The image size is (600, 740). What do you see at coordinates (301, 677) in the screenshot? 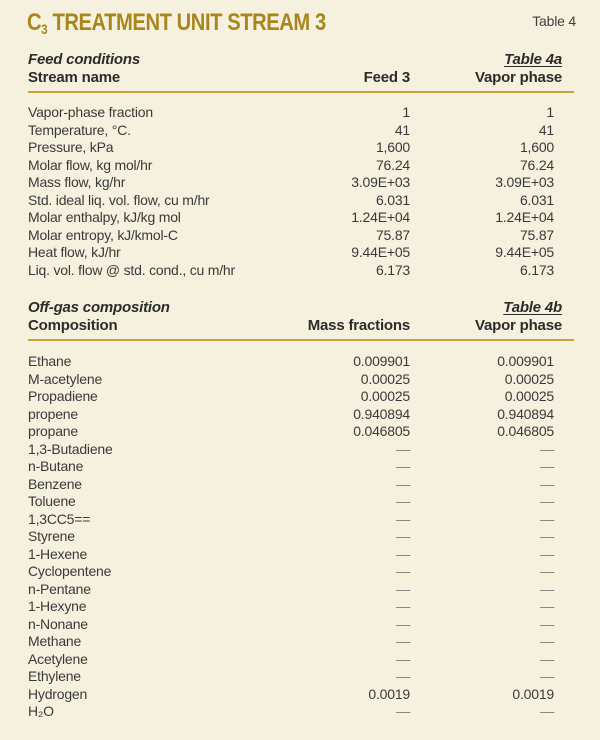
I see `table-row: Ethylene — —` at bounding box center [301, 677].